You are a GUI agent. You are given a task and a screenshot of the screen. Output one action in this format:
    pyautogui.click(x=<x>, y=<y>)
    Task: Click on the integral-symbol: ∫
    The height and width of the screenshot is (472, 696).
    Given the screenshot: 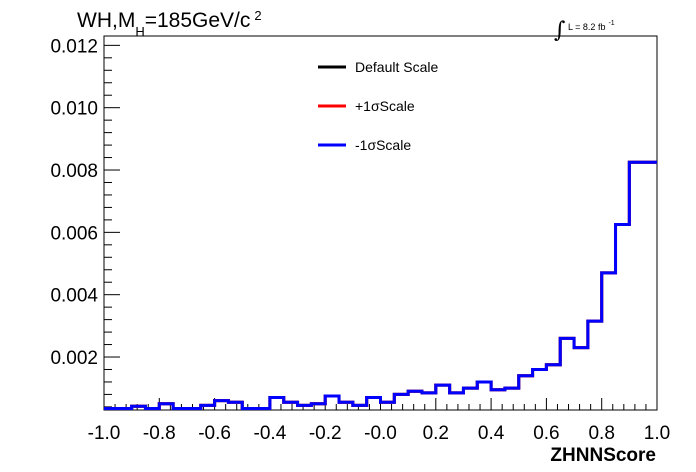 What is the action you would take?
    pyautogui.click(x=560, y=30)
    